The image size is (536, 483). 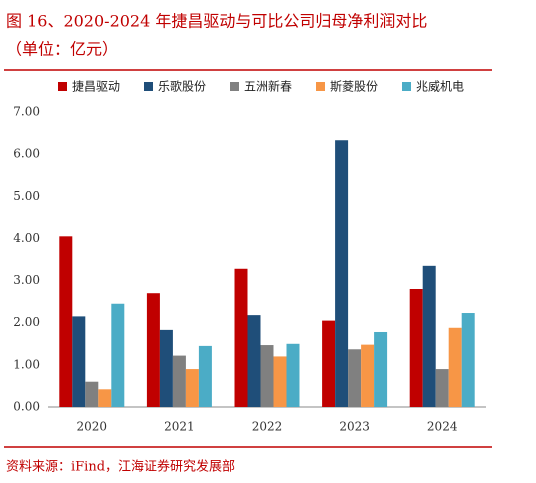 What do you see at coordinates (26, 238) in the screenshot?
I see `y-tick-label: 4.00` at bounding box center [26, 238].